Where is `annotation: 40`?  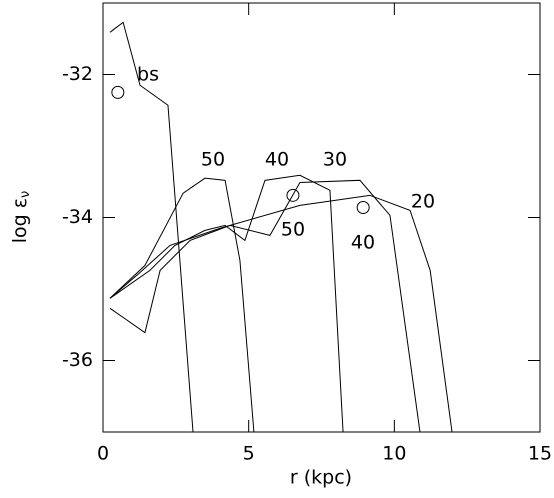 annotation: 40 is located at coordinates (363, 243).